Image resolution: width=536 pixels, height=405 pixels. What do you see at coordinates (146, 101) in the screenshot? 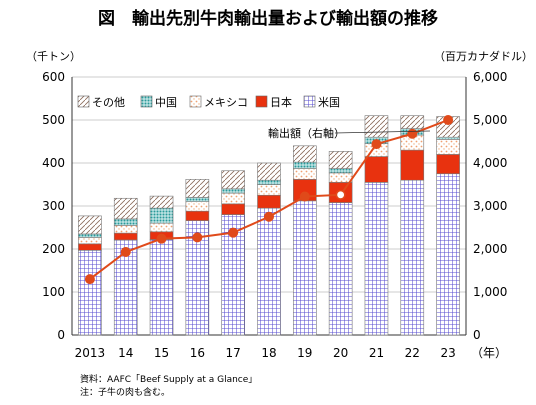
I see `legend-swatch-china` at bounding box center [146, 101].